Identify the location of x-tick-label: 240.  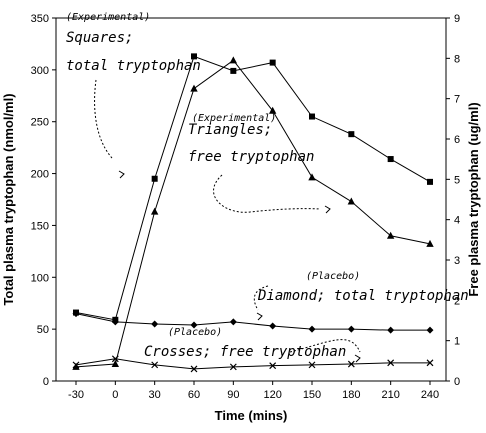
(430, 395).